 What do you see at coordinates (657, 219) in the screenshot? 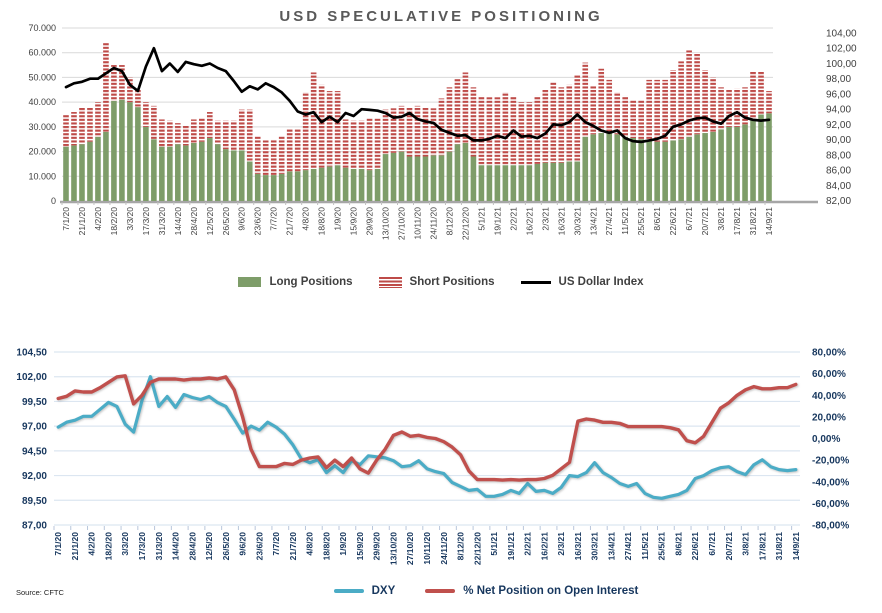
I see `x-axis-date-label: 8/6/21` at bounding box center [657, 219].